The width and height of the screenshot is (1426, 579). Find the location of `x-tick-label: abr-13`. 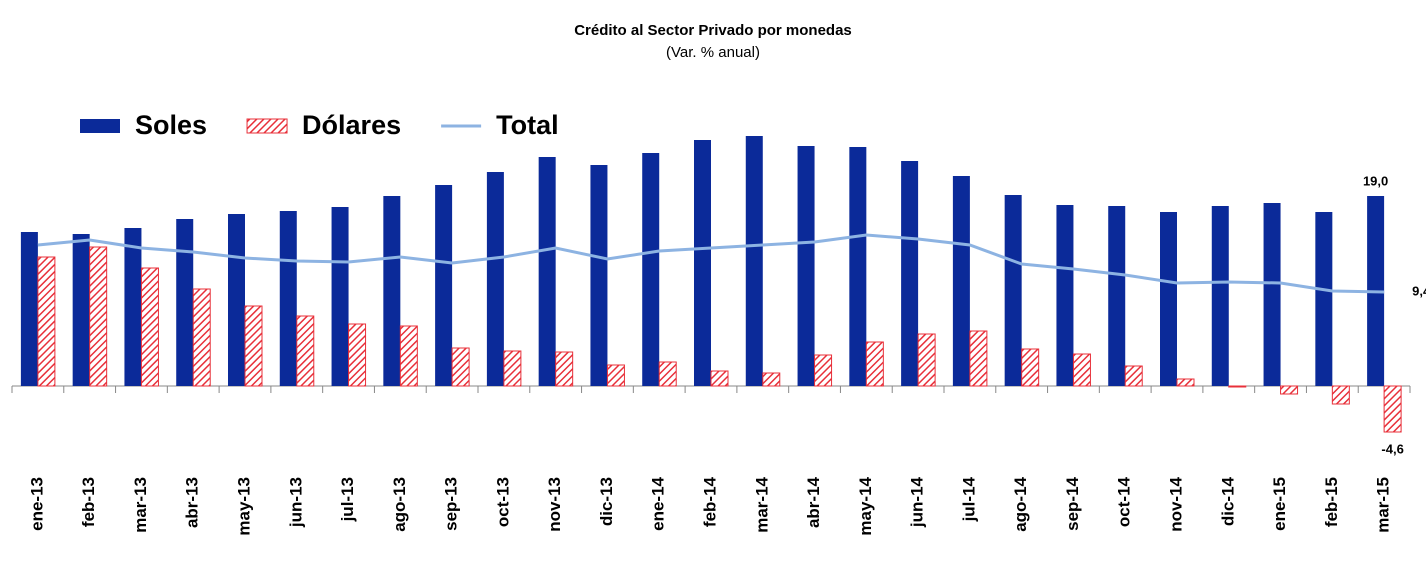

x-tick-label: abr-13 is located at coordinates (192, 502).